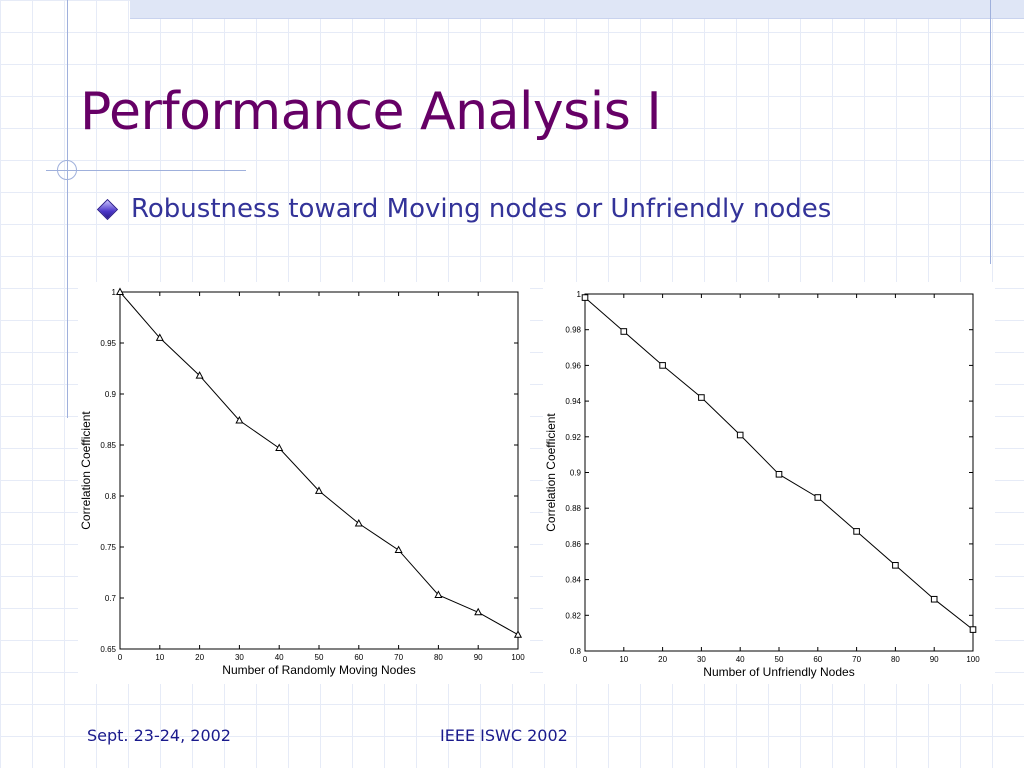 The image size is (1024, 768). Describe the element at coordinates (573, 330) in the screenshot. I see `y-tick-label: 0.98` at that location.